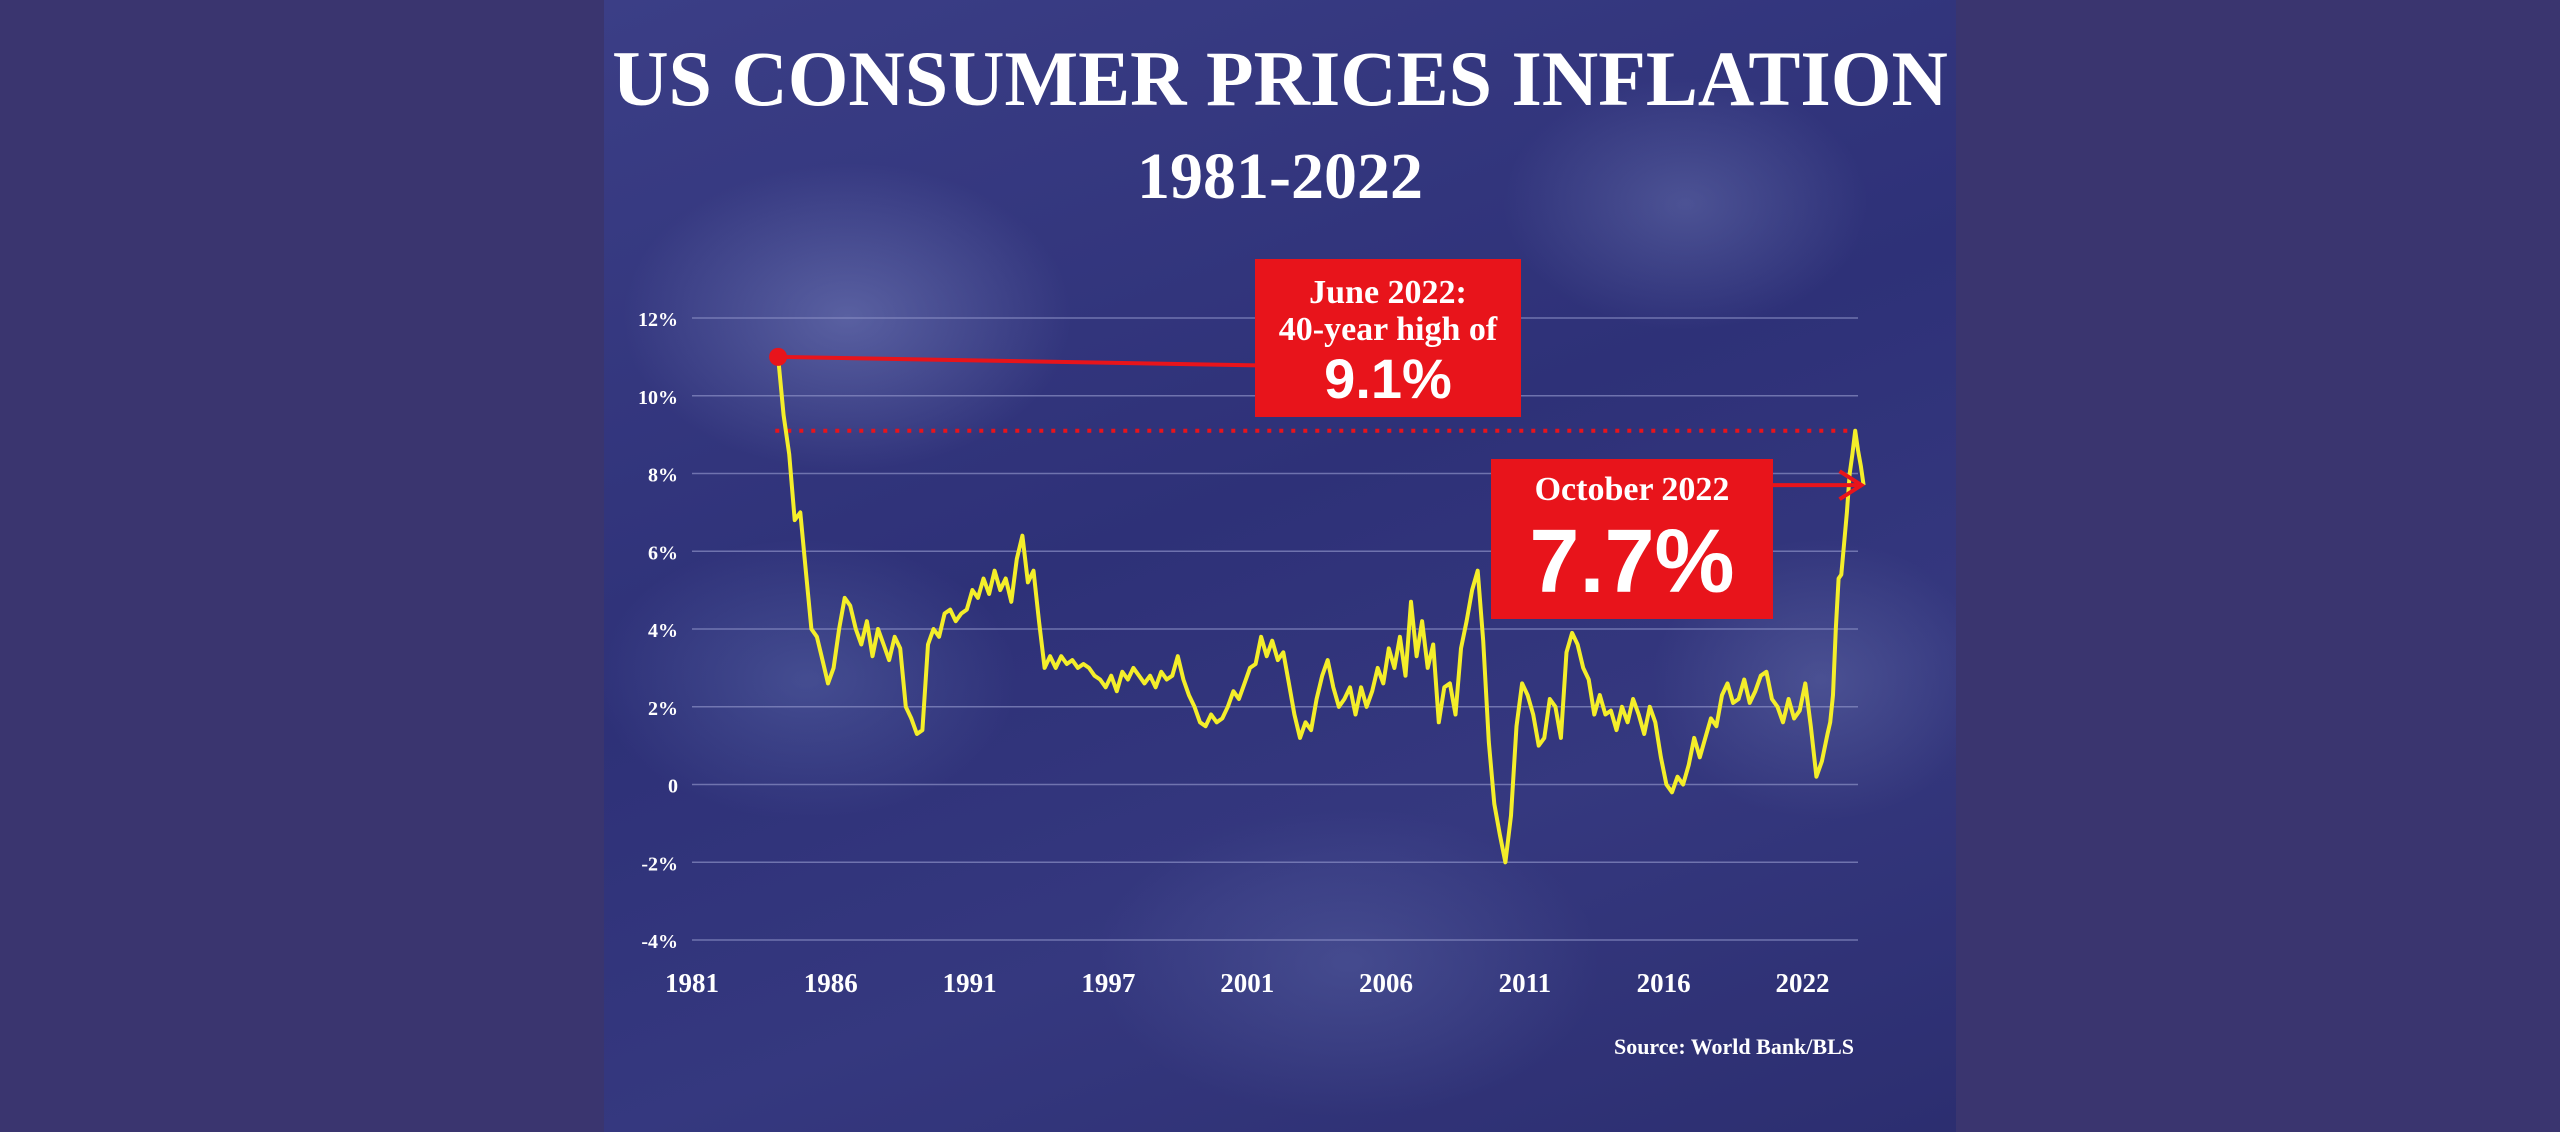 This screenshot has height=1132, width=2560. Describe the element at coordinates (1664, 983) in the screenshot. I see `x-tick-label: 2016` at that location.